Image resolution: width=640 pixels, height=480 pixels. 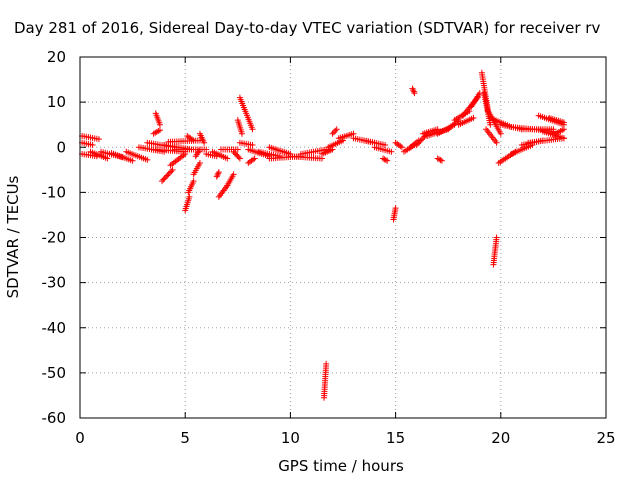 I want to click on x-tick-labels: 0 5 10 15 20 25, so click(x=345, y=438).